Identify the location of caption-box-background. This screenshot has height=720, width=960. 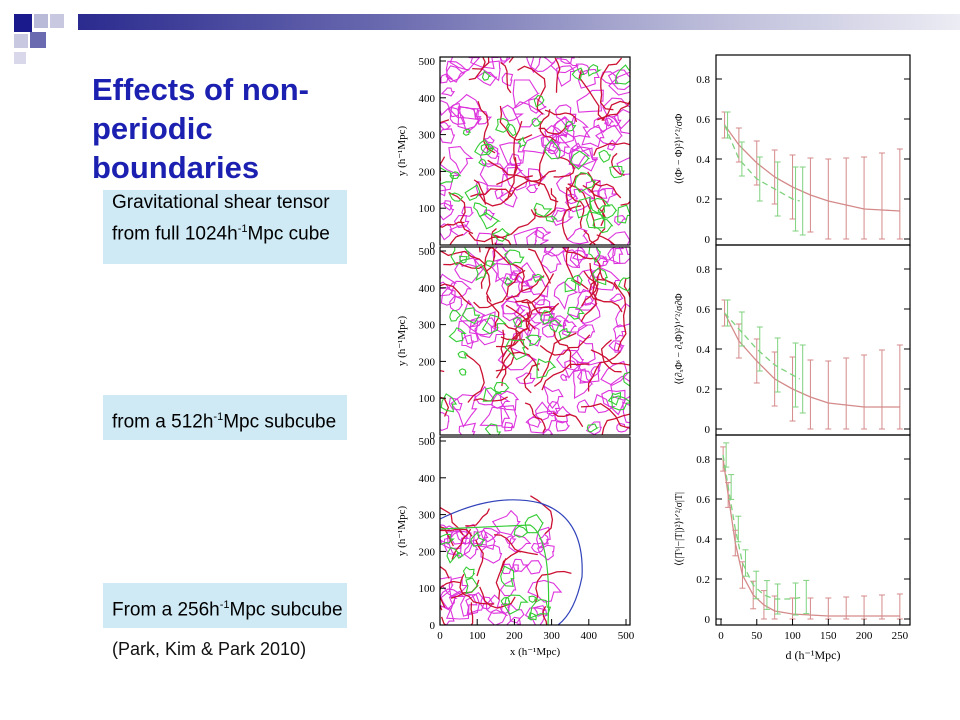
(225, 227).